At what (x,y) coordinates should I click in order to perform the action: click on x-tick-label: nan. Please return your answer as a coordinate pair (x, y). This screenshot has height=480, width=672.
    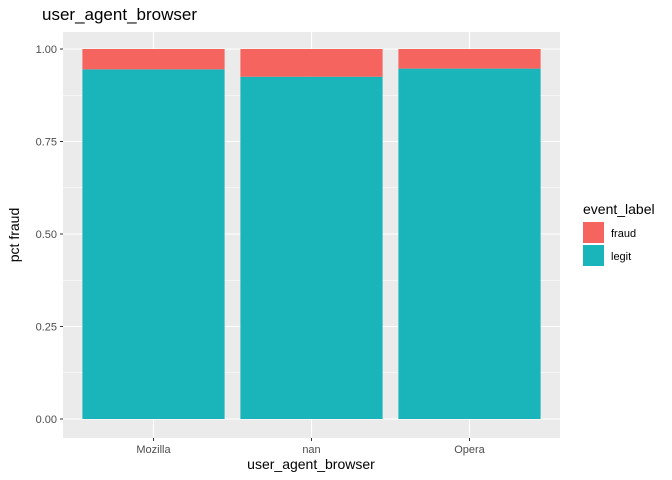
    Looking at the image, I should click on (311, 450).